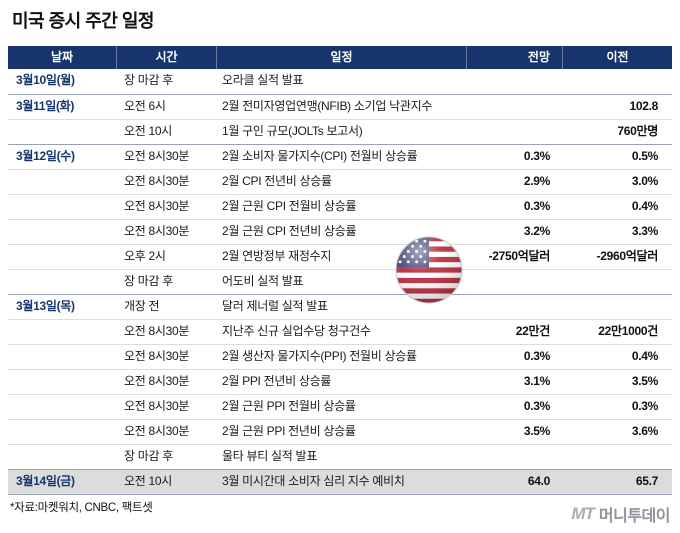  I want to click on table-row: 3월13일(목) 개장 전 달러 제너럴 실적 발표, so click(340, 306).